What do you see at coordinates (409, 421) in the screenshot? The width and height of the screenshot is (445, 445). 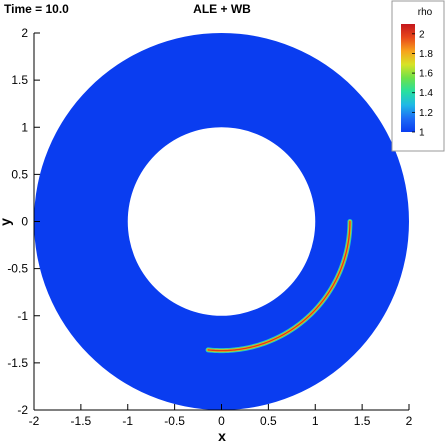 I see `x-tick-label: 2` at bounding box center [409, 421].